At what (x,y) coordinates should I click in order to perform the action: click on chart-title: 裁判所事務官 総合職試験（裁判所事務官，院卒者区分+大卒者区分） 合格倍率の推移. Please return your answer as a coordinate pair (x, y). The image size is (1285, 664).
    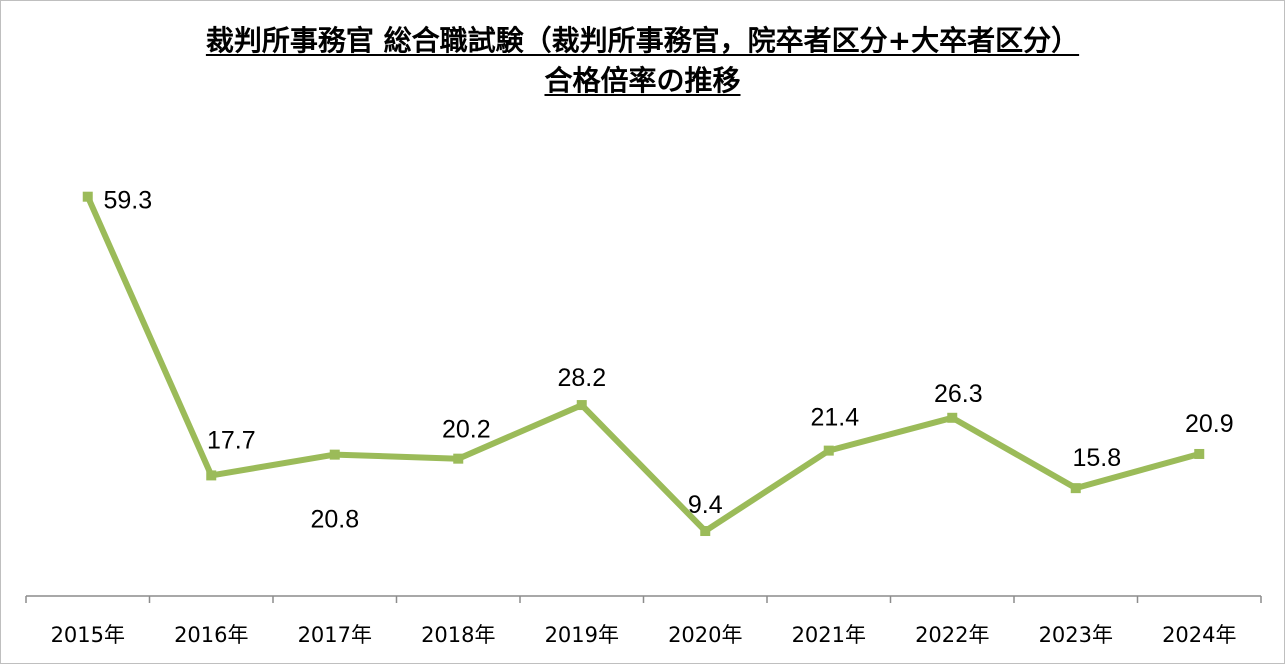
    Looking at the image, I should click on (642, 61).